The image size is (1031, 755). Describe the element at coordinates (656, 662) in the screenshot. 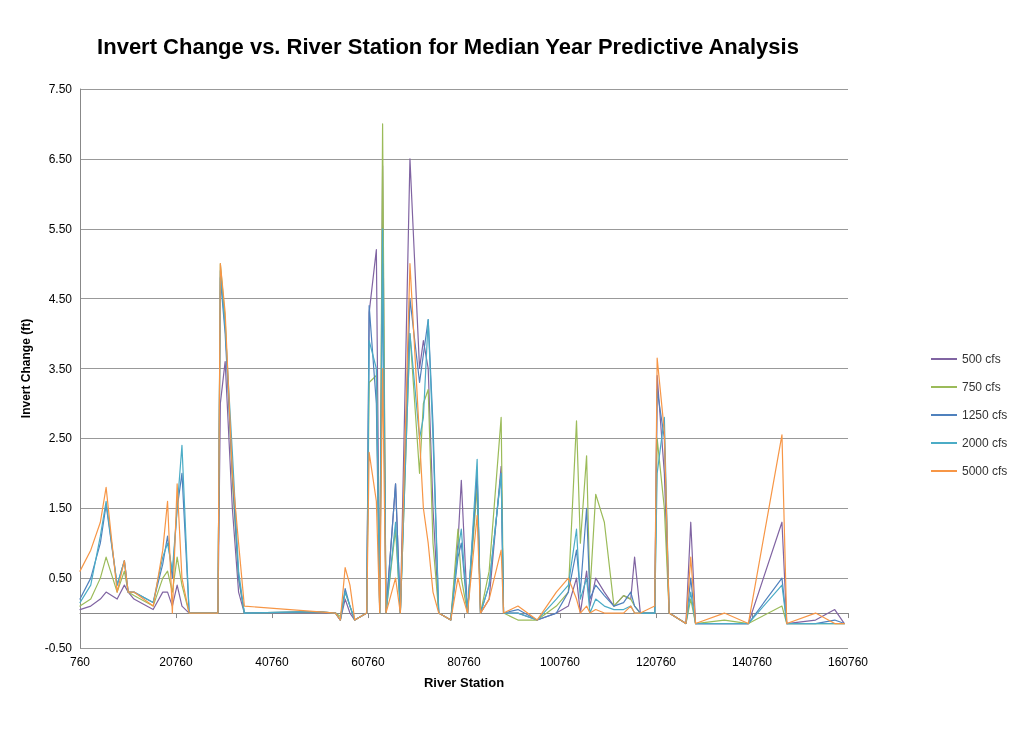

I see `x-tick-label: 120760` at that location.